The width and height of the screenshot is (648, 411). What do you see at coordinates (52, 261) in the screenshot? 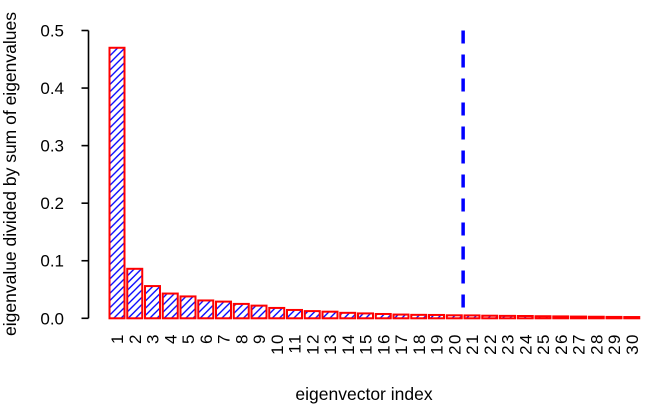
I see `y-tick-label: 0.1` at bounding box center [52, 261].